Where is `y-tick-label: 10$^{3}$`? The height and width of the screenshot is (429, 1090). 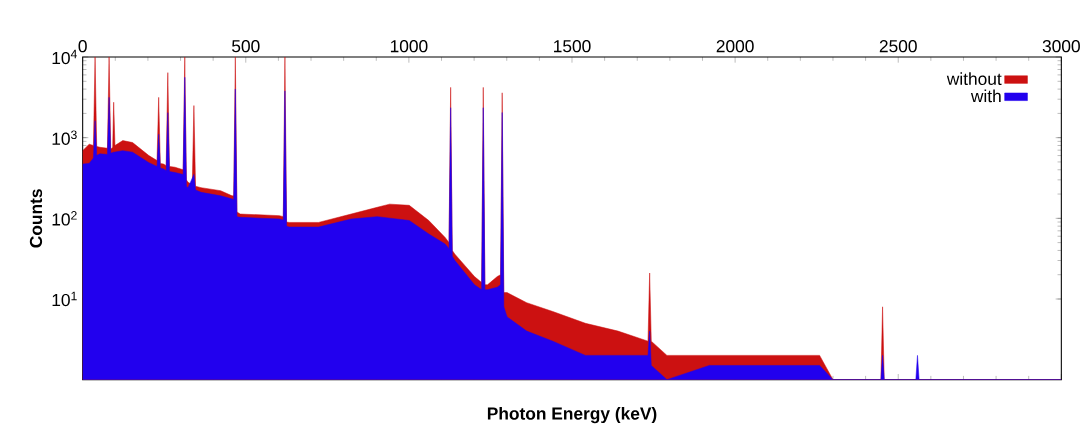
y-tick-label: 10$^{3}$ is located at coordinates (64, 137).